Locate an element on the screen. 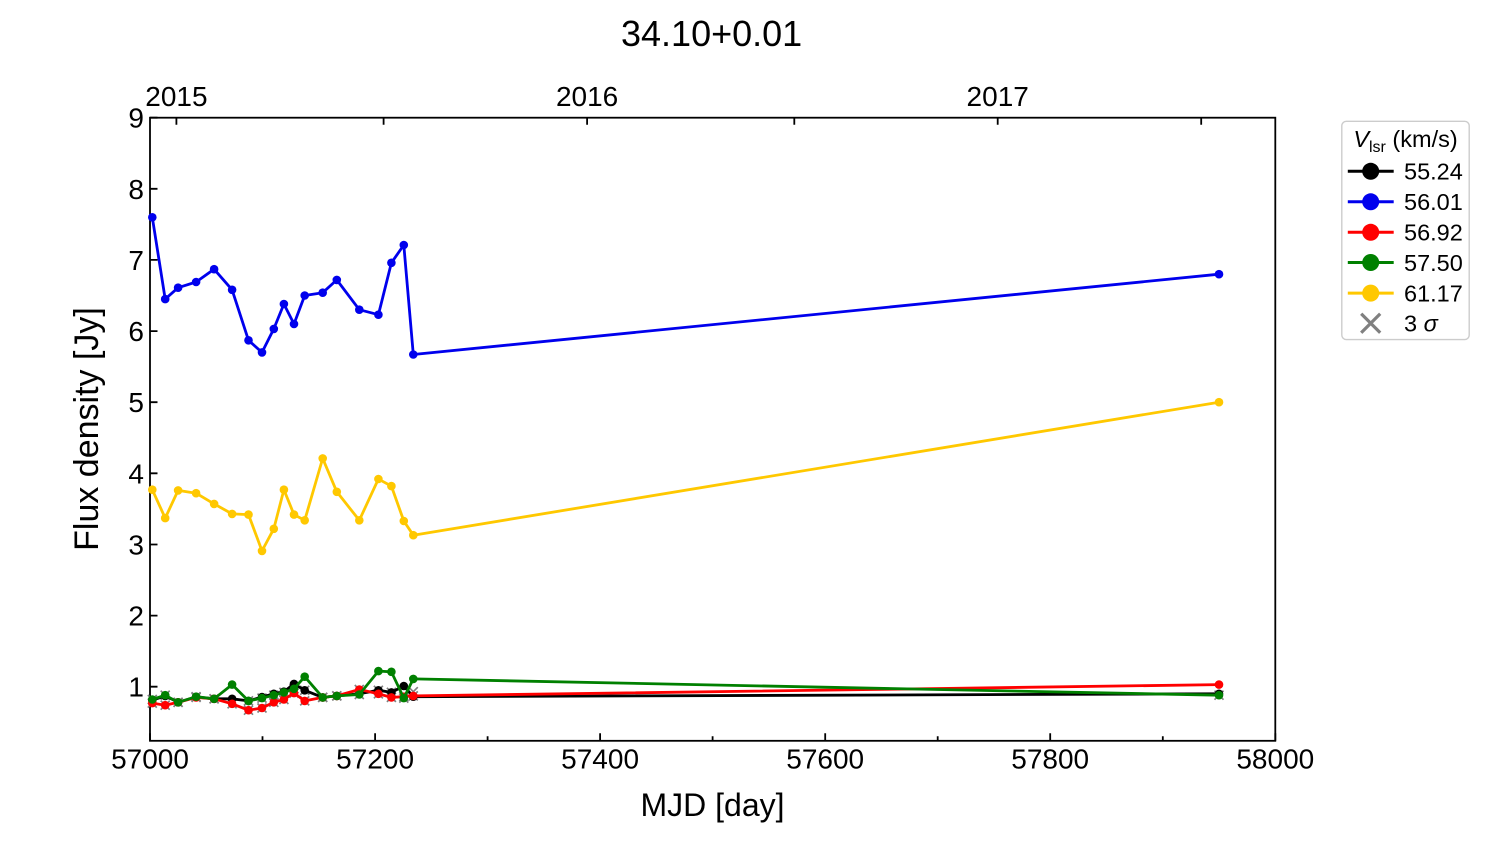  svg-text: 57800 is located at coordinates (1050, 758).